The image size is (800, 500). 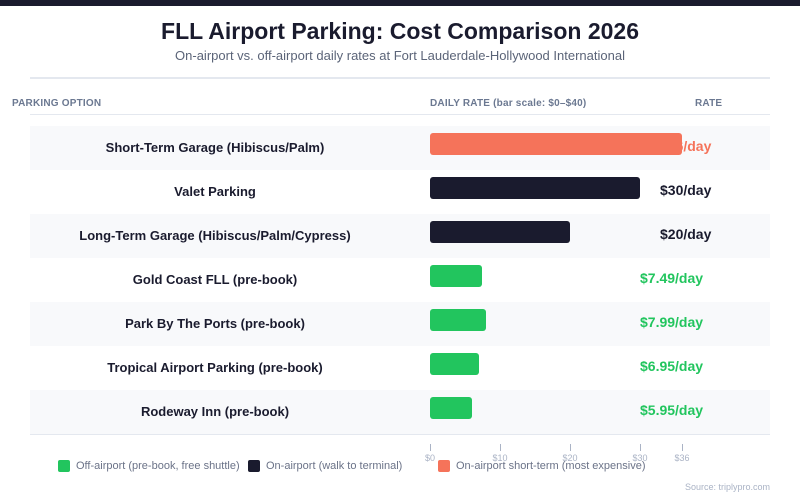 I want to click on legend-label: Off-airport (pre-book, free shuttle), so click(x=158, y=466).